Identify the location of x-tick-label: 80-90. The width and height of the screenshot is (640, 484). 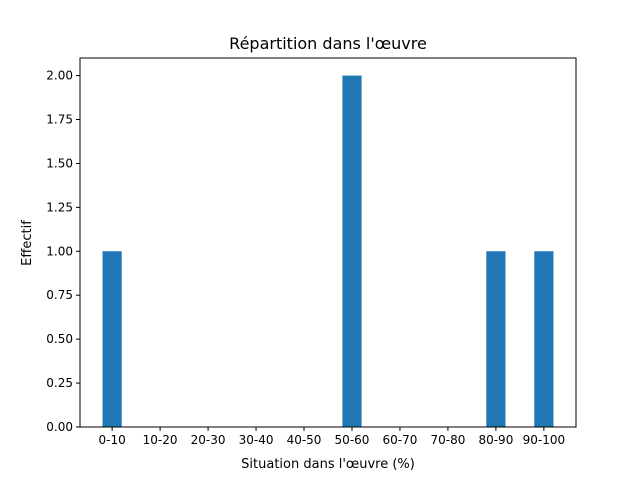
(495, 440).